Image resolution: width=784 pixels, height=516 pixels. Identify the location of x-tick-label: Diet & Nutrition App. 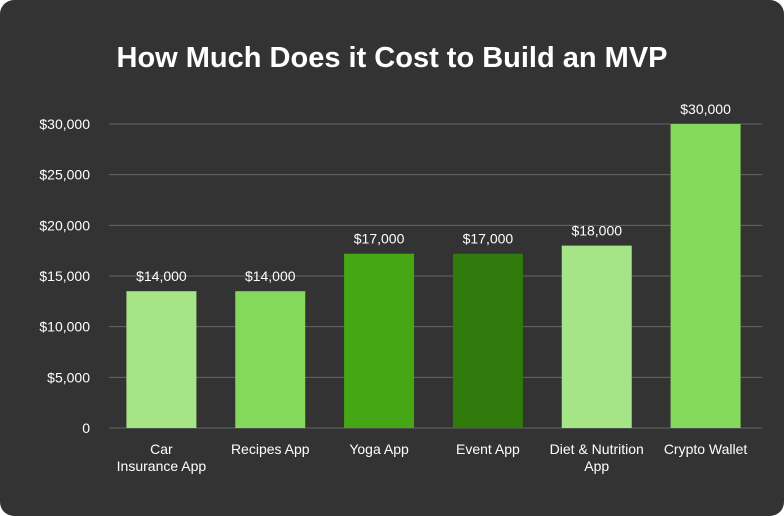
(597, 457).